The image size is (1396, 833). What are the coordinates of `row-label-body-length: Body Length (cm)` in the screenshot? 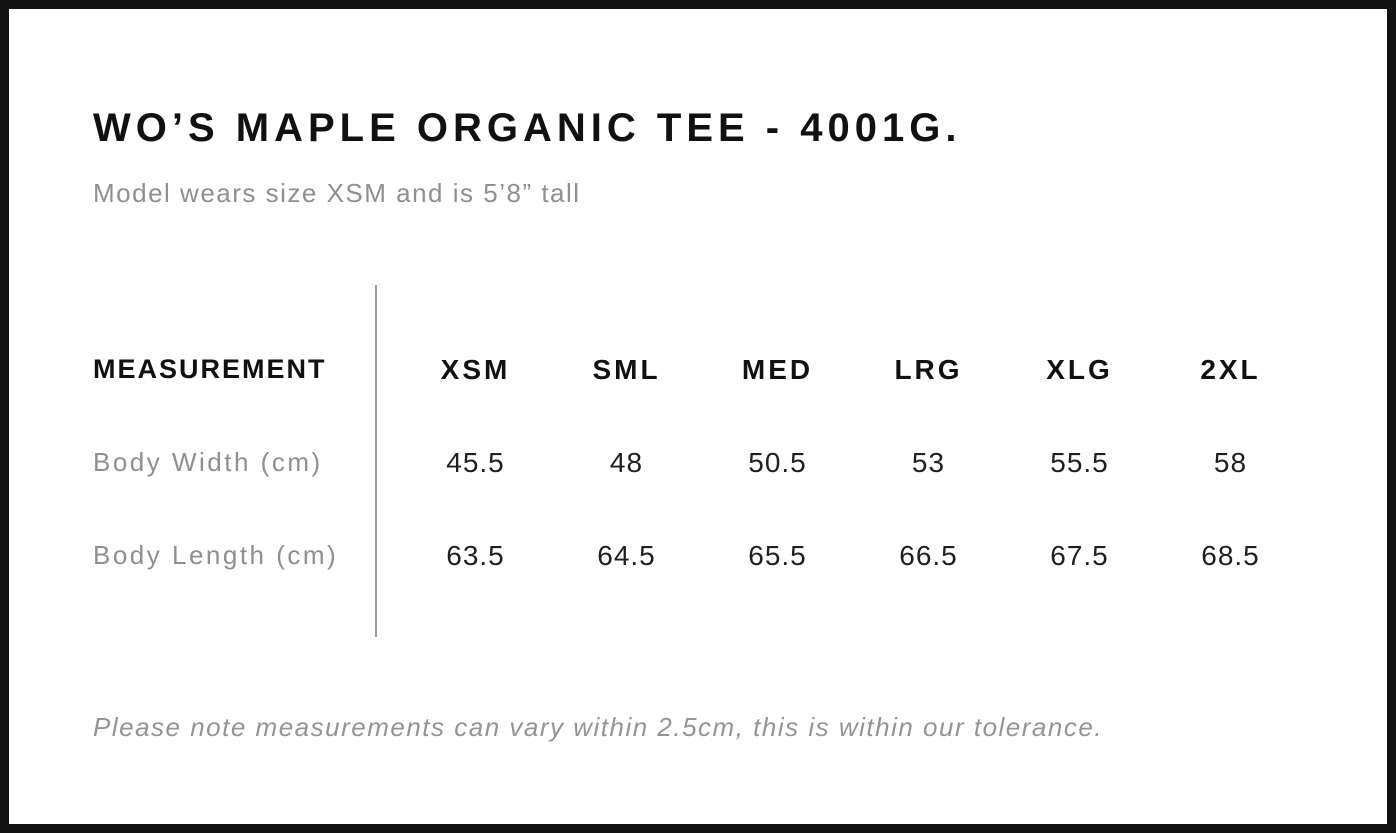 It's located at (216, 555).